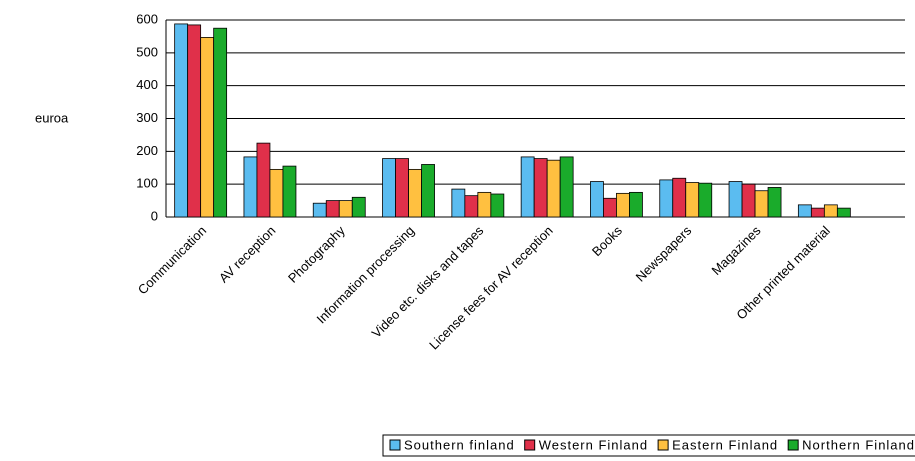 The width and height of the screenshot is (915, 461). I want to click on x-tick-label: Photography, so click(316, 254).